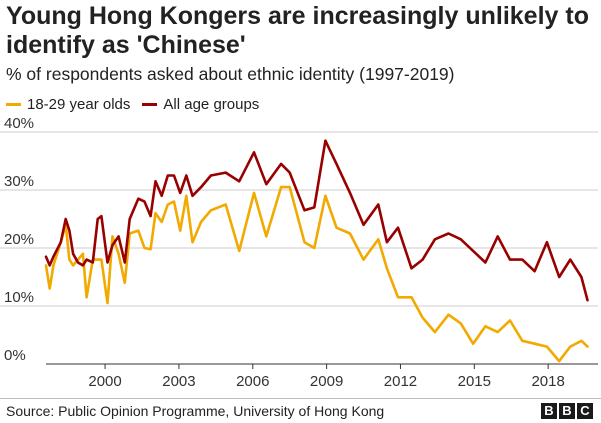 The width and height of the screenshot is (601, 423). I want to click on y-tick-label: 30%, so click(19, 181).